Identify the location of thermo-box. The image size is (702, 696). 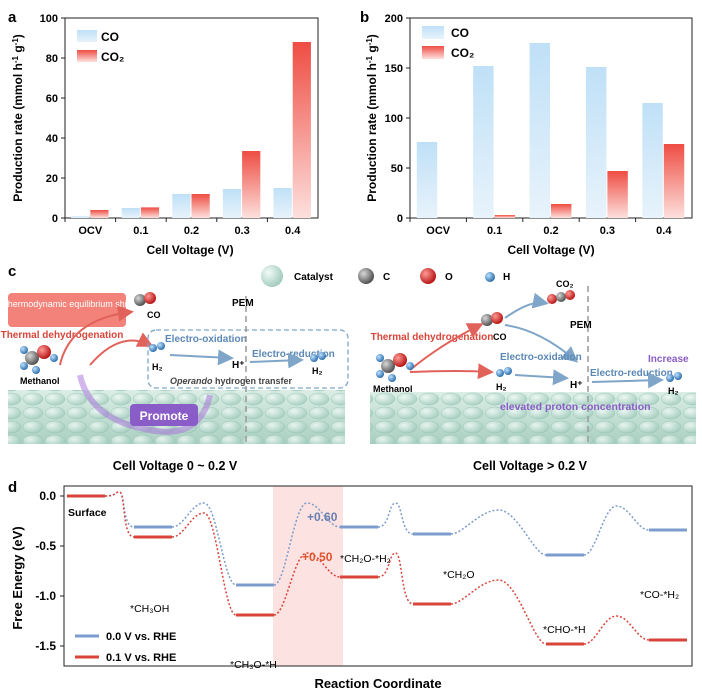
(67, 310).